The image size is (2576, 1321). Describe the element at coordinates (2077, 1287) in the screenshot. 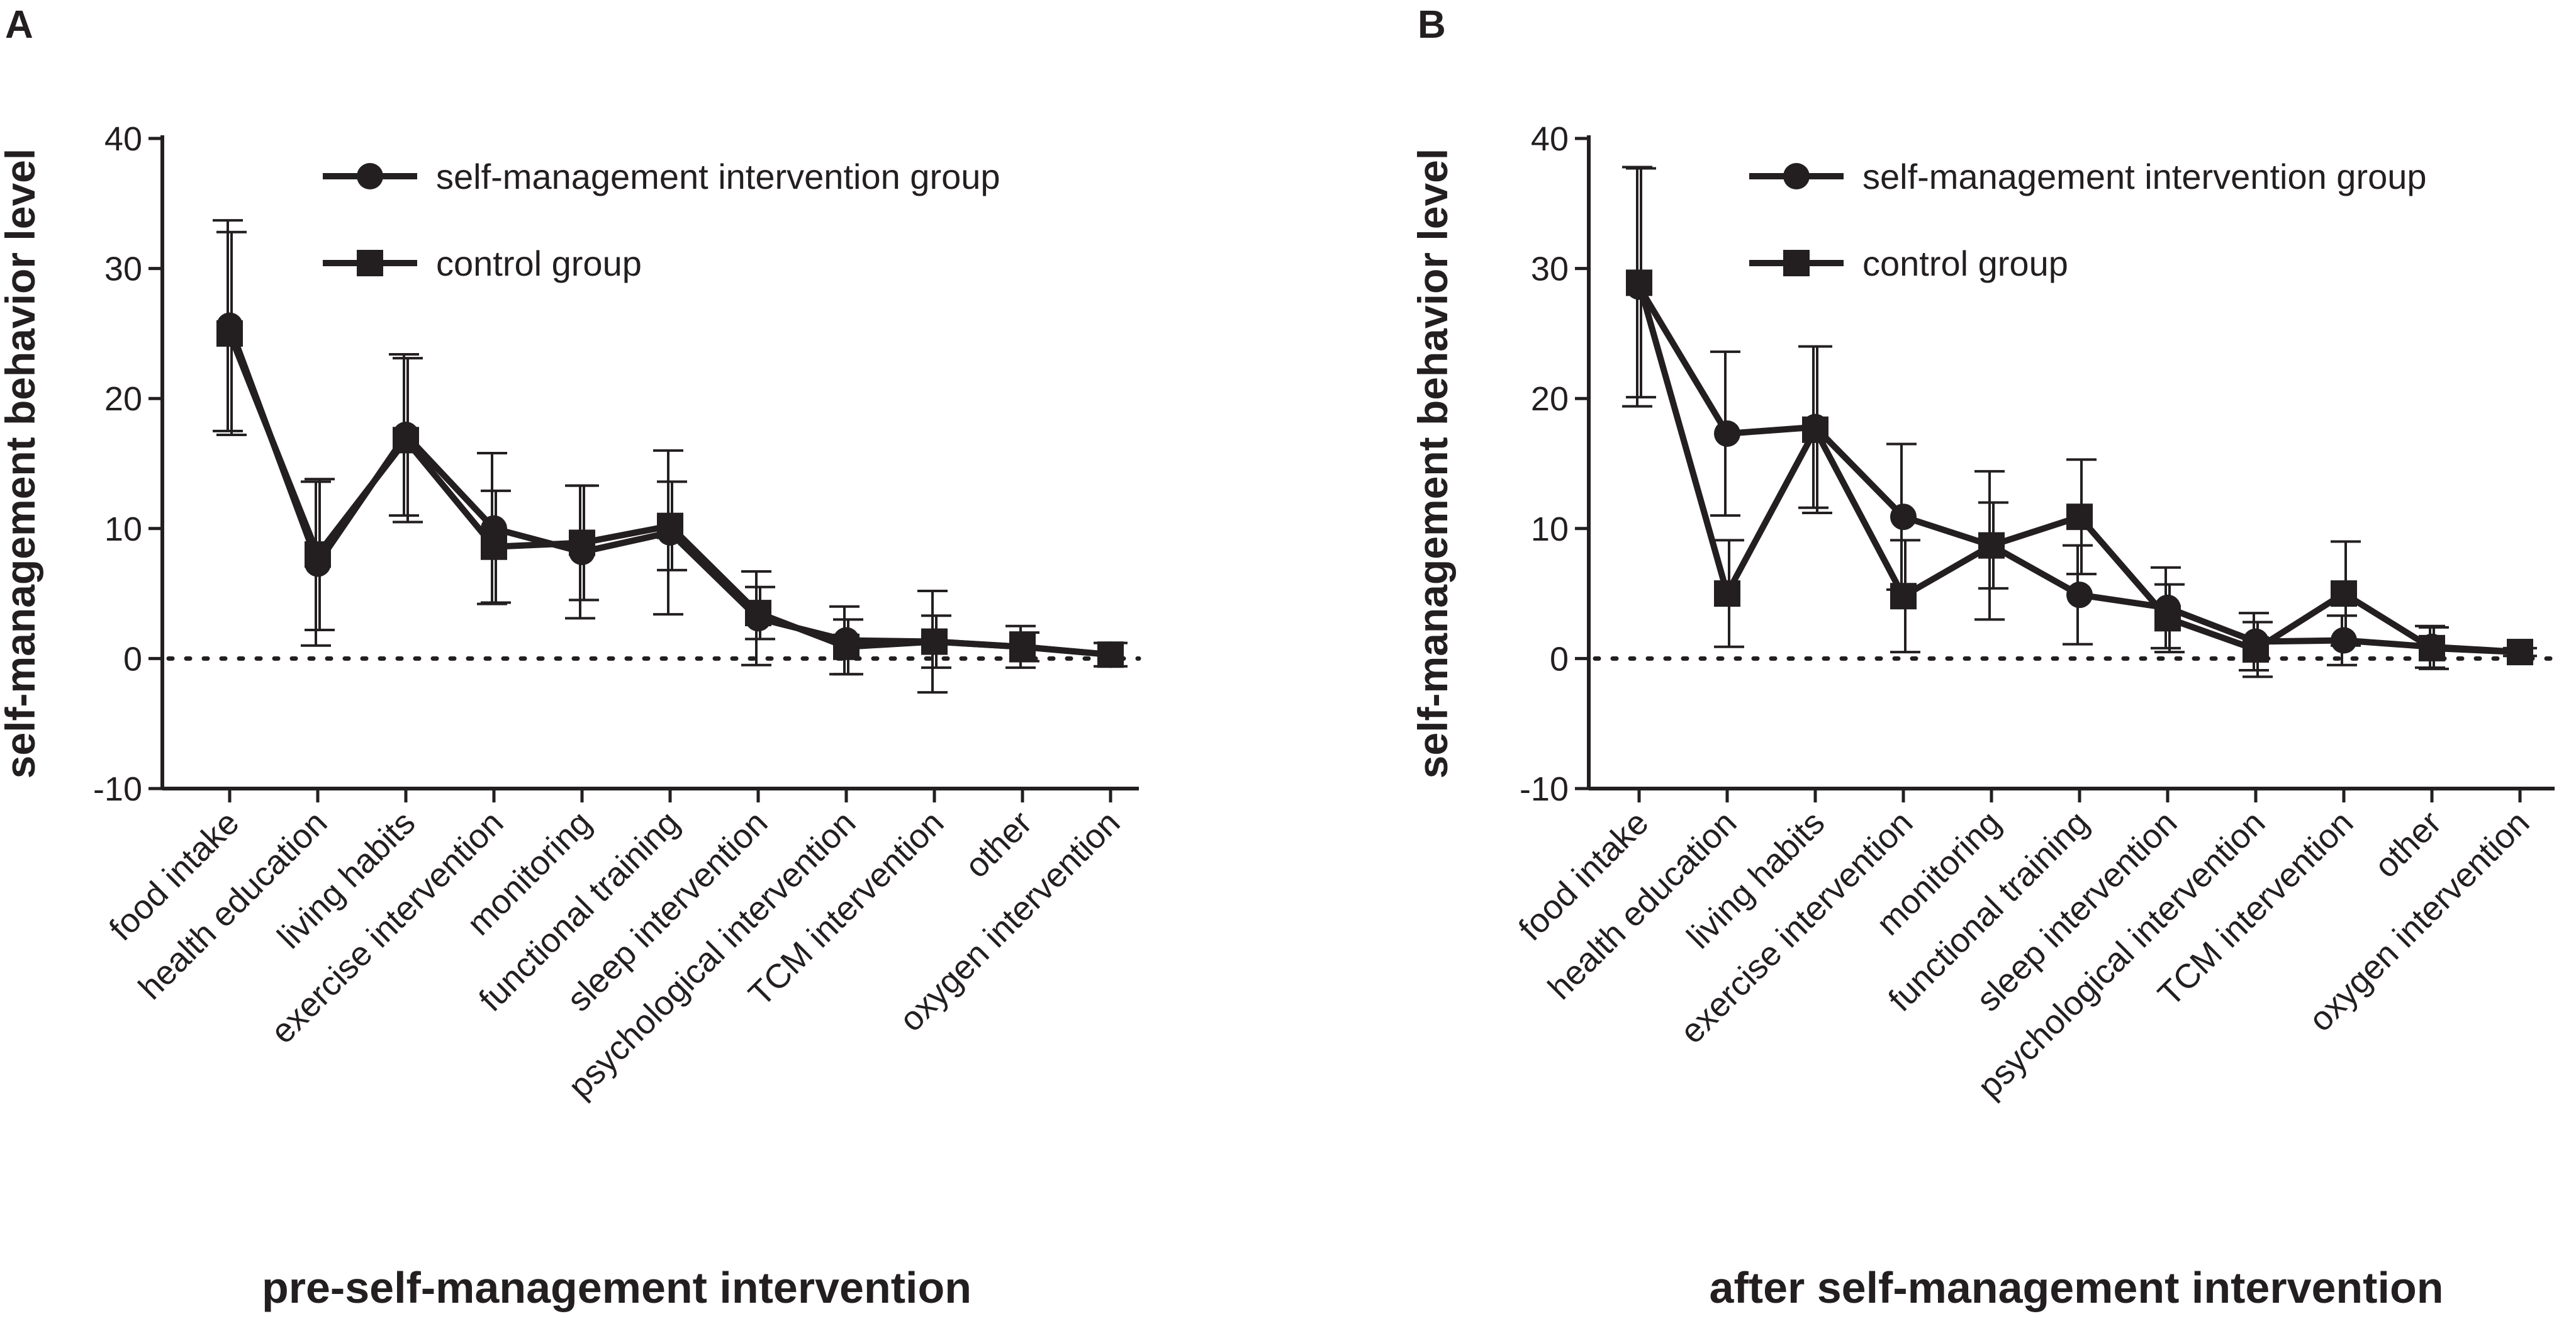

I see `x-axis-title: after self-management intervention` at that location.